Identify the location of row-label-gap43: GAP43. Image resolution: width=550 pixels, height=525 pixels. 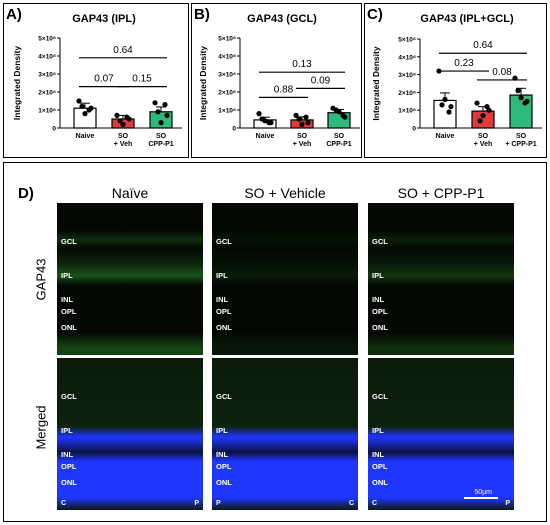
(41, 279).